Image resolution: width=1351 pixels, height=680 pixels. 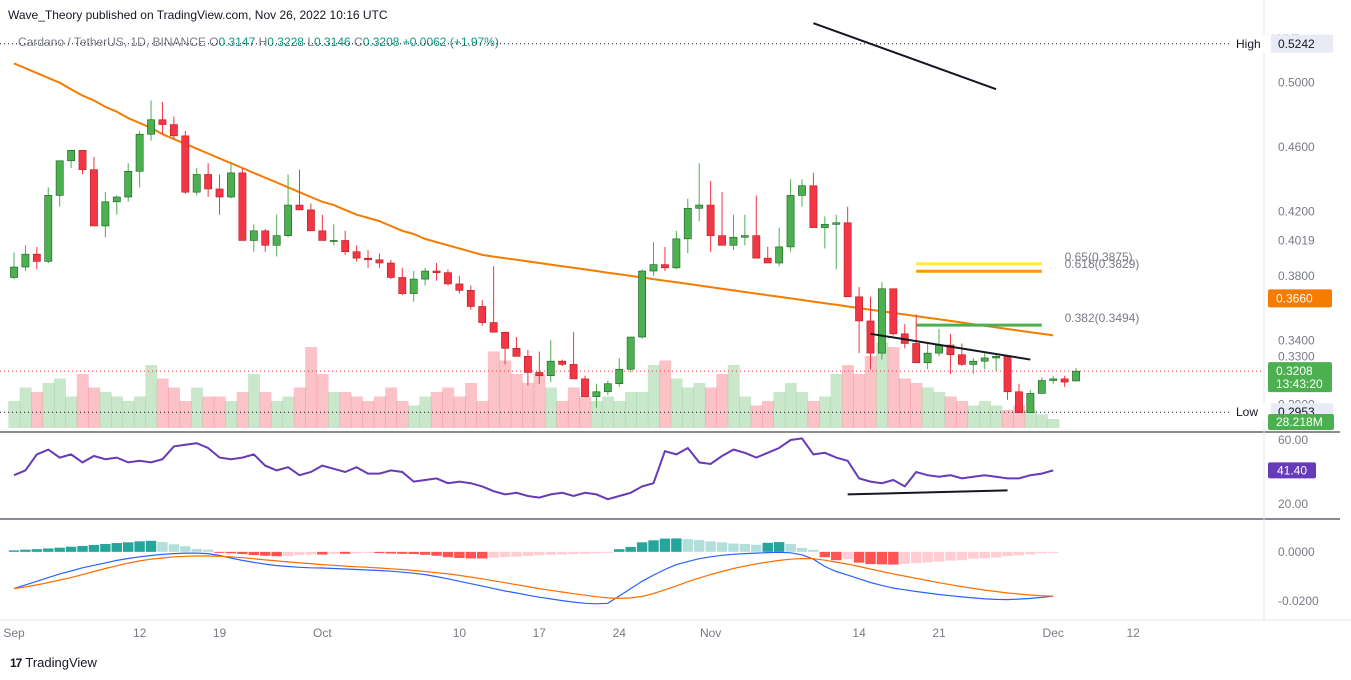 What do you see at coordinates (112, 42) in the screenshot?
I see `symbol-name: Cardano / TetherUS, 1D, BINANCE` at bounding box center [112, 42].